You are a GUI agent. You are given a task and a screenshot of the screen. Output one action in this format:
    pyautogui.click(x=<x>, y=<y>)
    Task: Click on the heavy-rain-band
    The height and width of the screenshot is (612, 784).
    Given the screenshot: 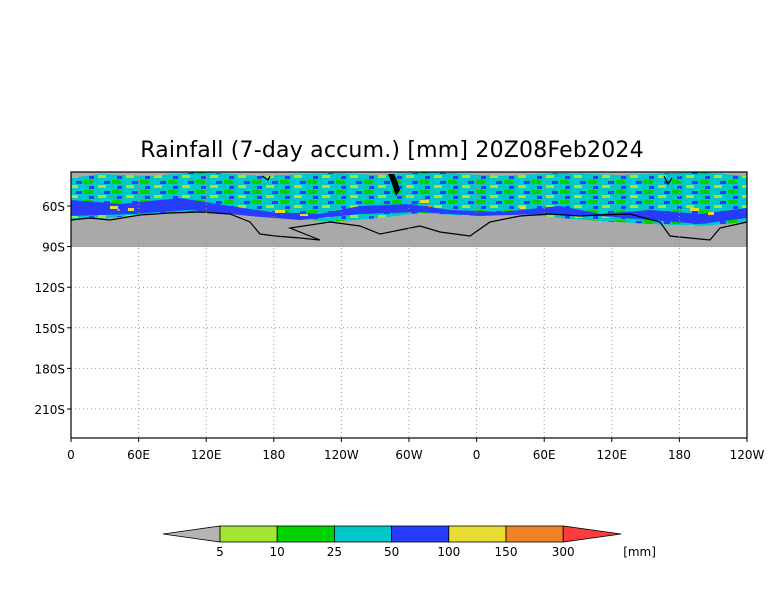 What is the action you would take?
    pyautogui.click(x=409, y=211)
    